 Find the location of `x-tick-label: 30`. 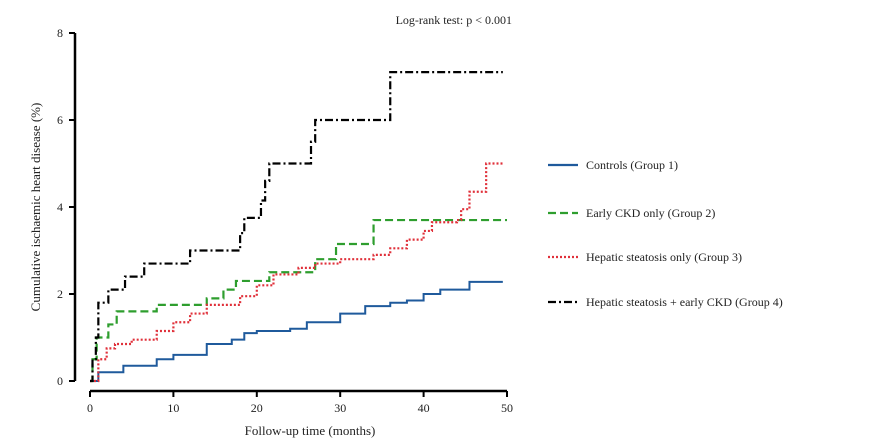

x-tick-label: 30 is located at coordinates (340, 408).